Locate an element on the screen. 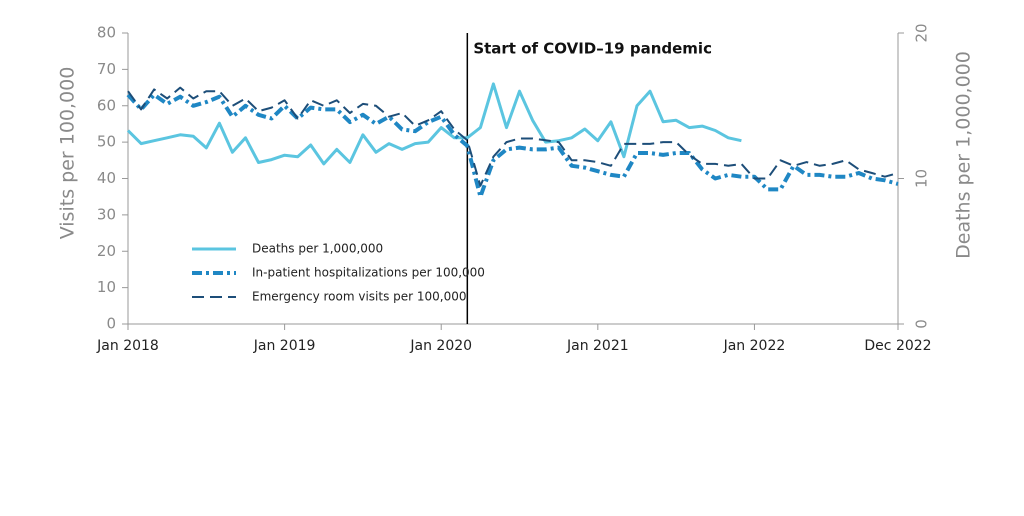  y2-tick-label: 10 is located at coordinates (922, 178).